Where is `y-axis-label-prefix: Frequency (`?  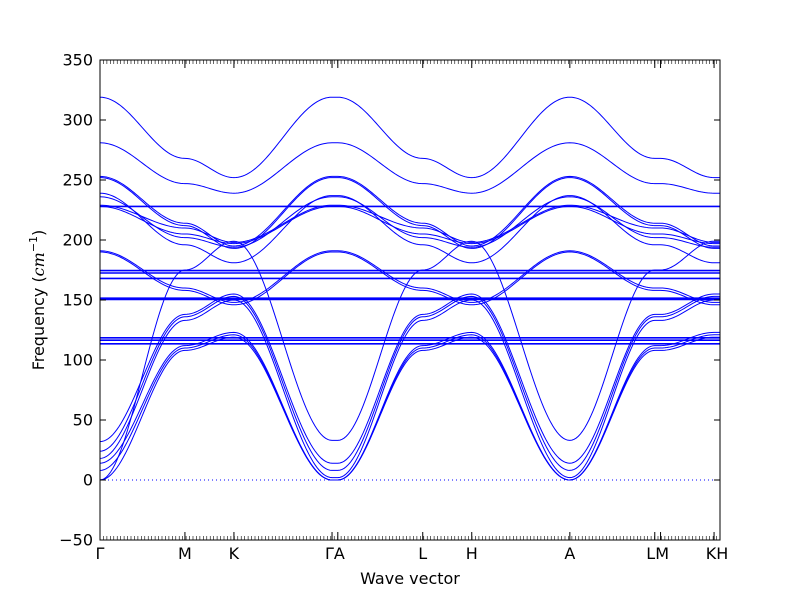 y-axis-label-prefix: Frequency ( is located at coordinates (38, 323).